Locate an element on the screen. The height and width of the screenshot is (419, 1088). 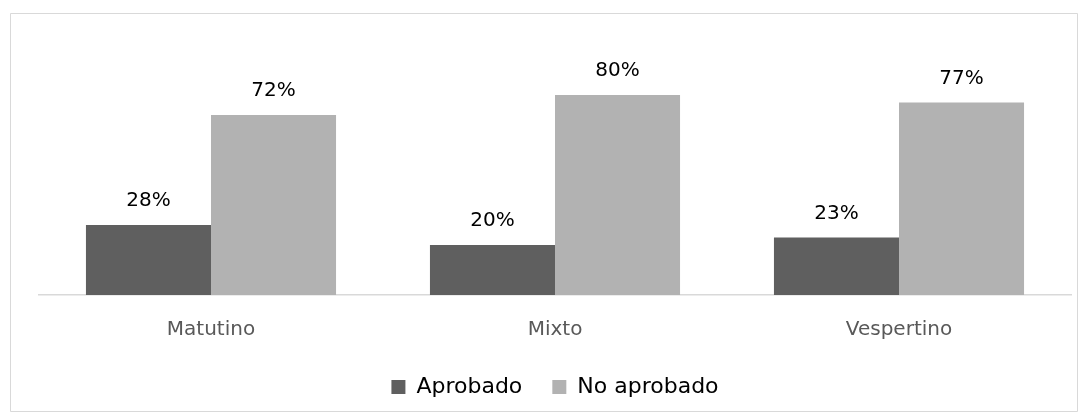
data-label: 80% is located at coordinates (617, 69).